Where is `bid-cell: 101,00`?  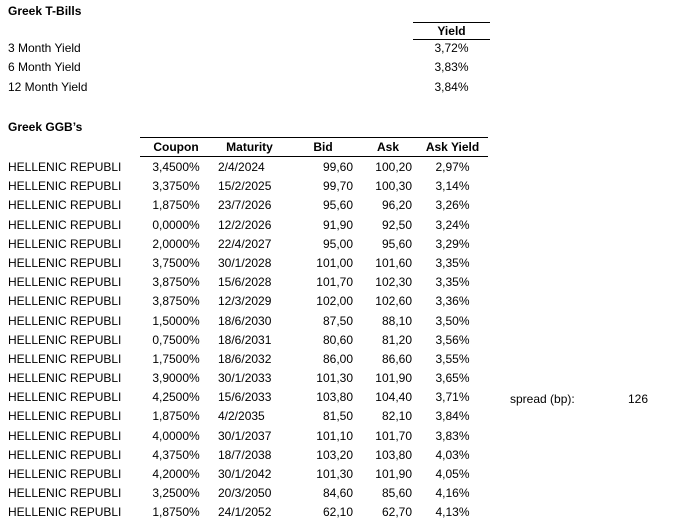
bid-cell: 101,00 is located at coordinates (334, 262).